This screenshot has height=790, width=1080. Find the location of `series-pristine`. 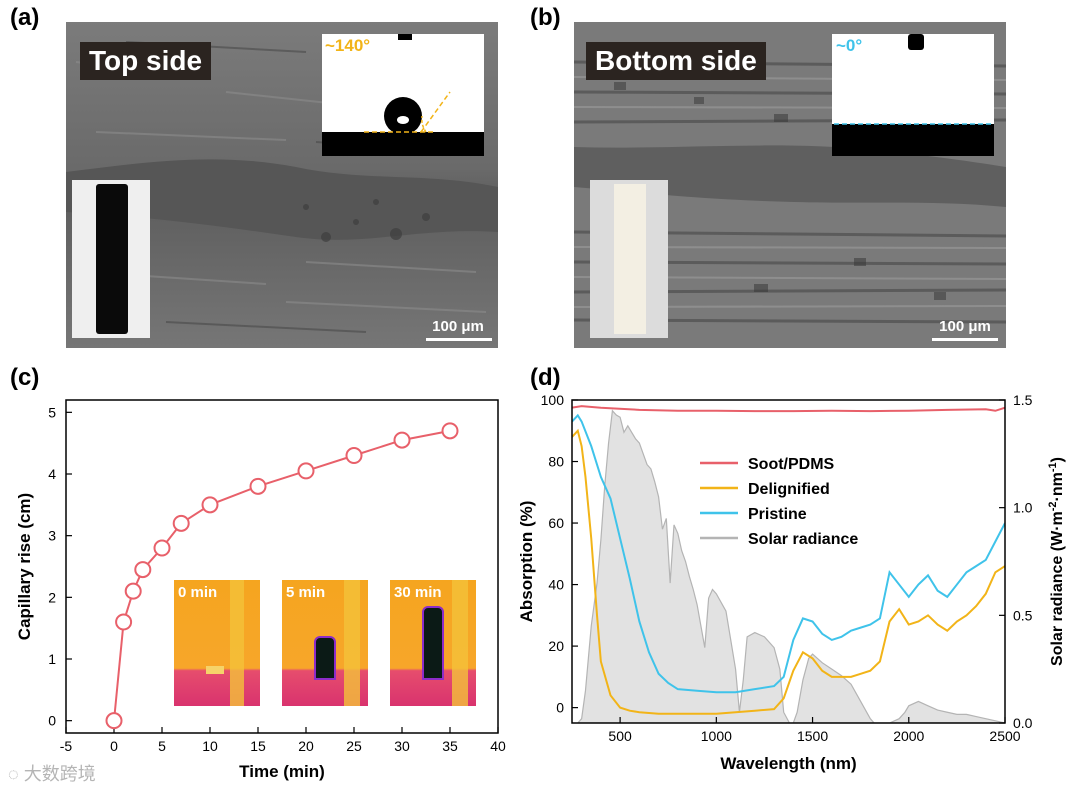

series-pristine is located at coordinates (788, 553).